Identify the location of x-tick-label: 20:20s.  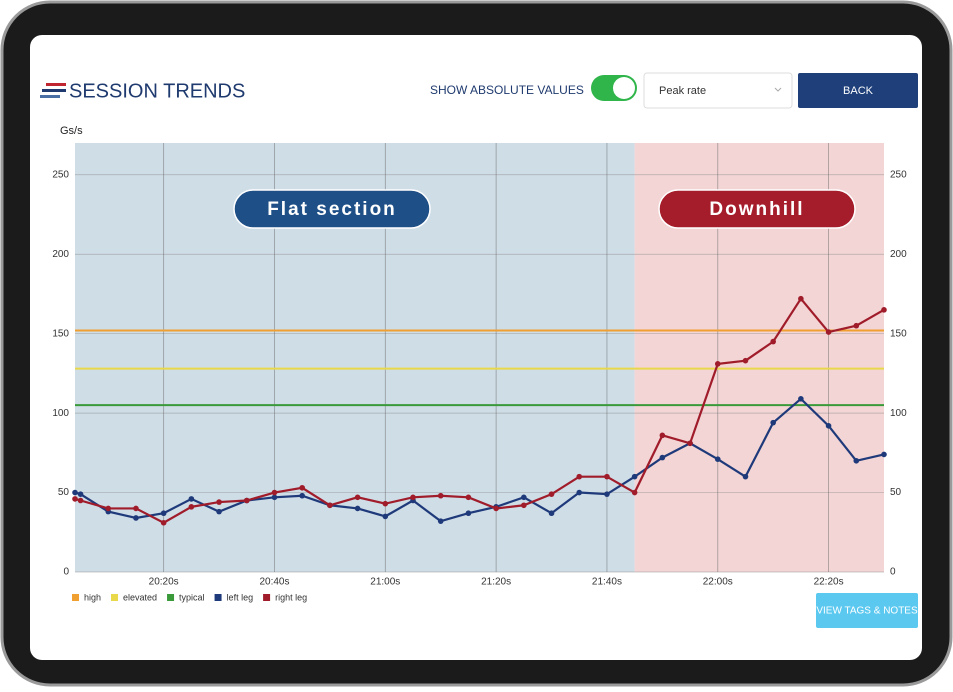
(164, 582).